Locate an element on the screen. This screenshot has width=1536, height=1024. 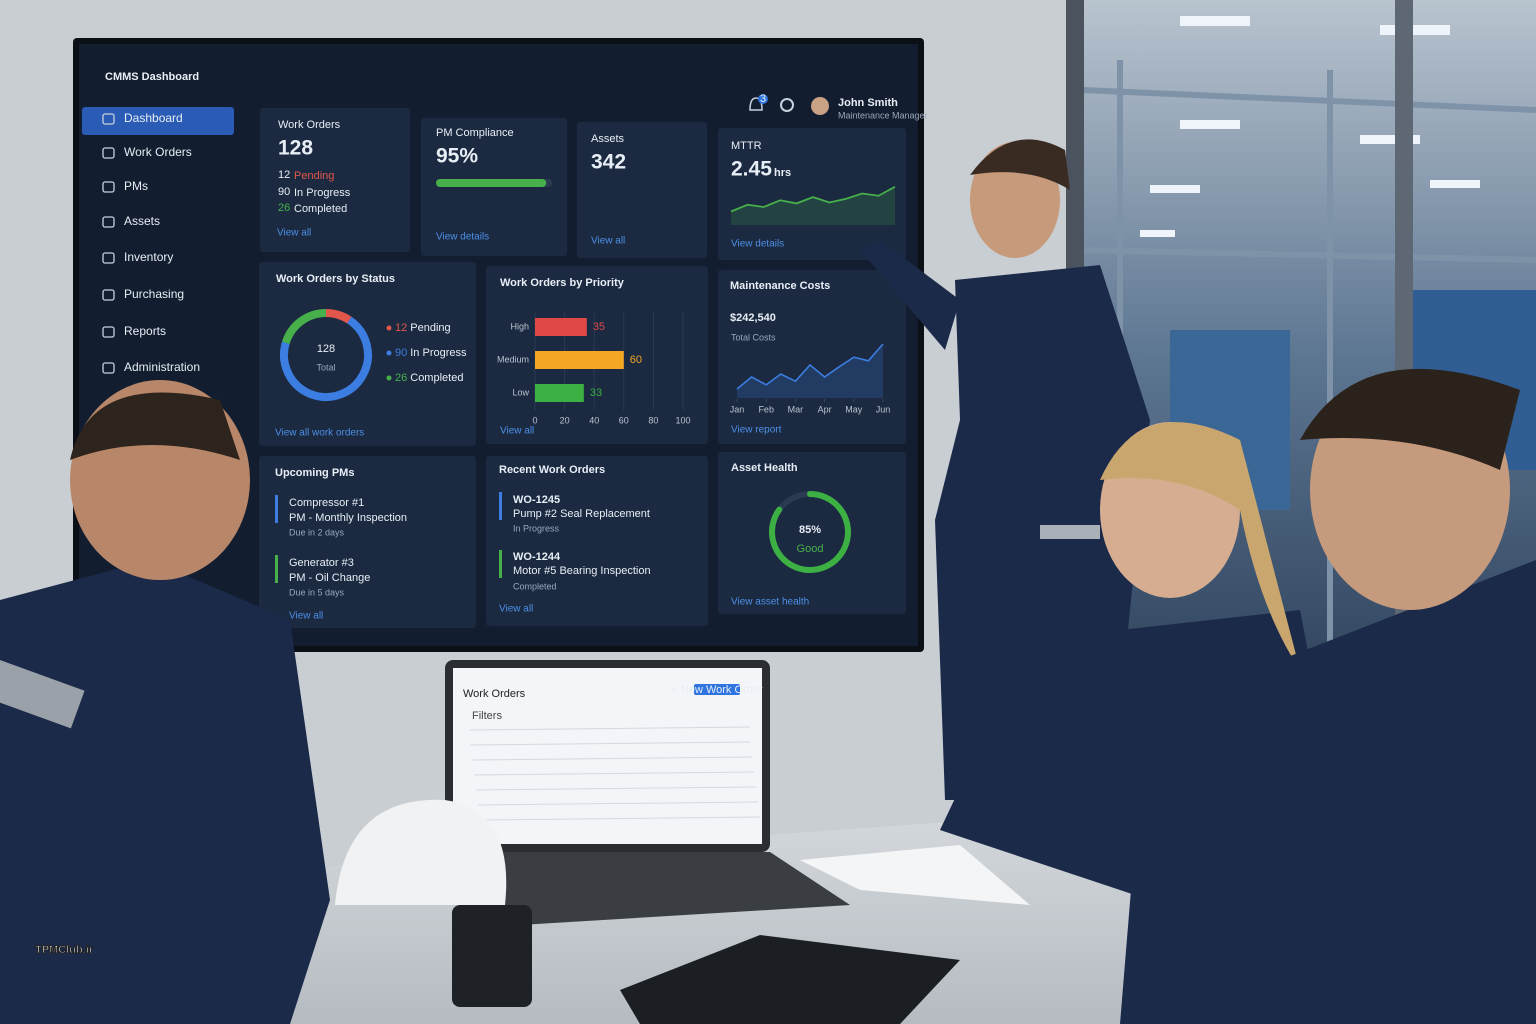
item-due: Due in 2 days is located at coordinates (317, 532).